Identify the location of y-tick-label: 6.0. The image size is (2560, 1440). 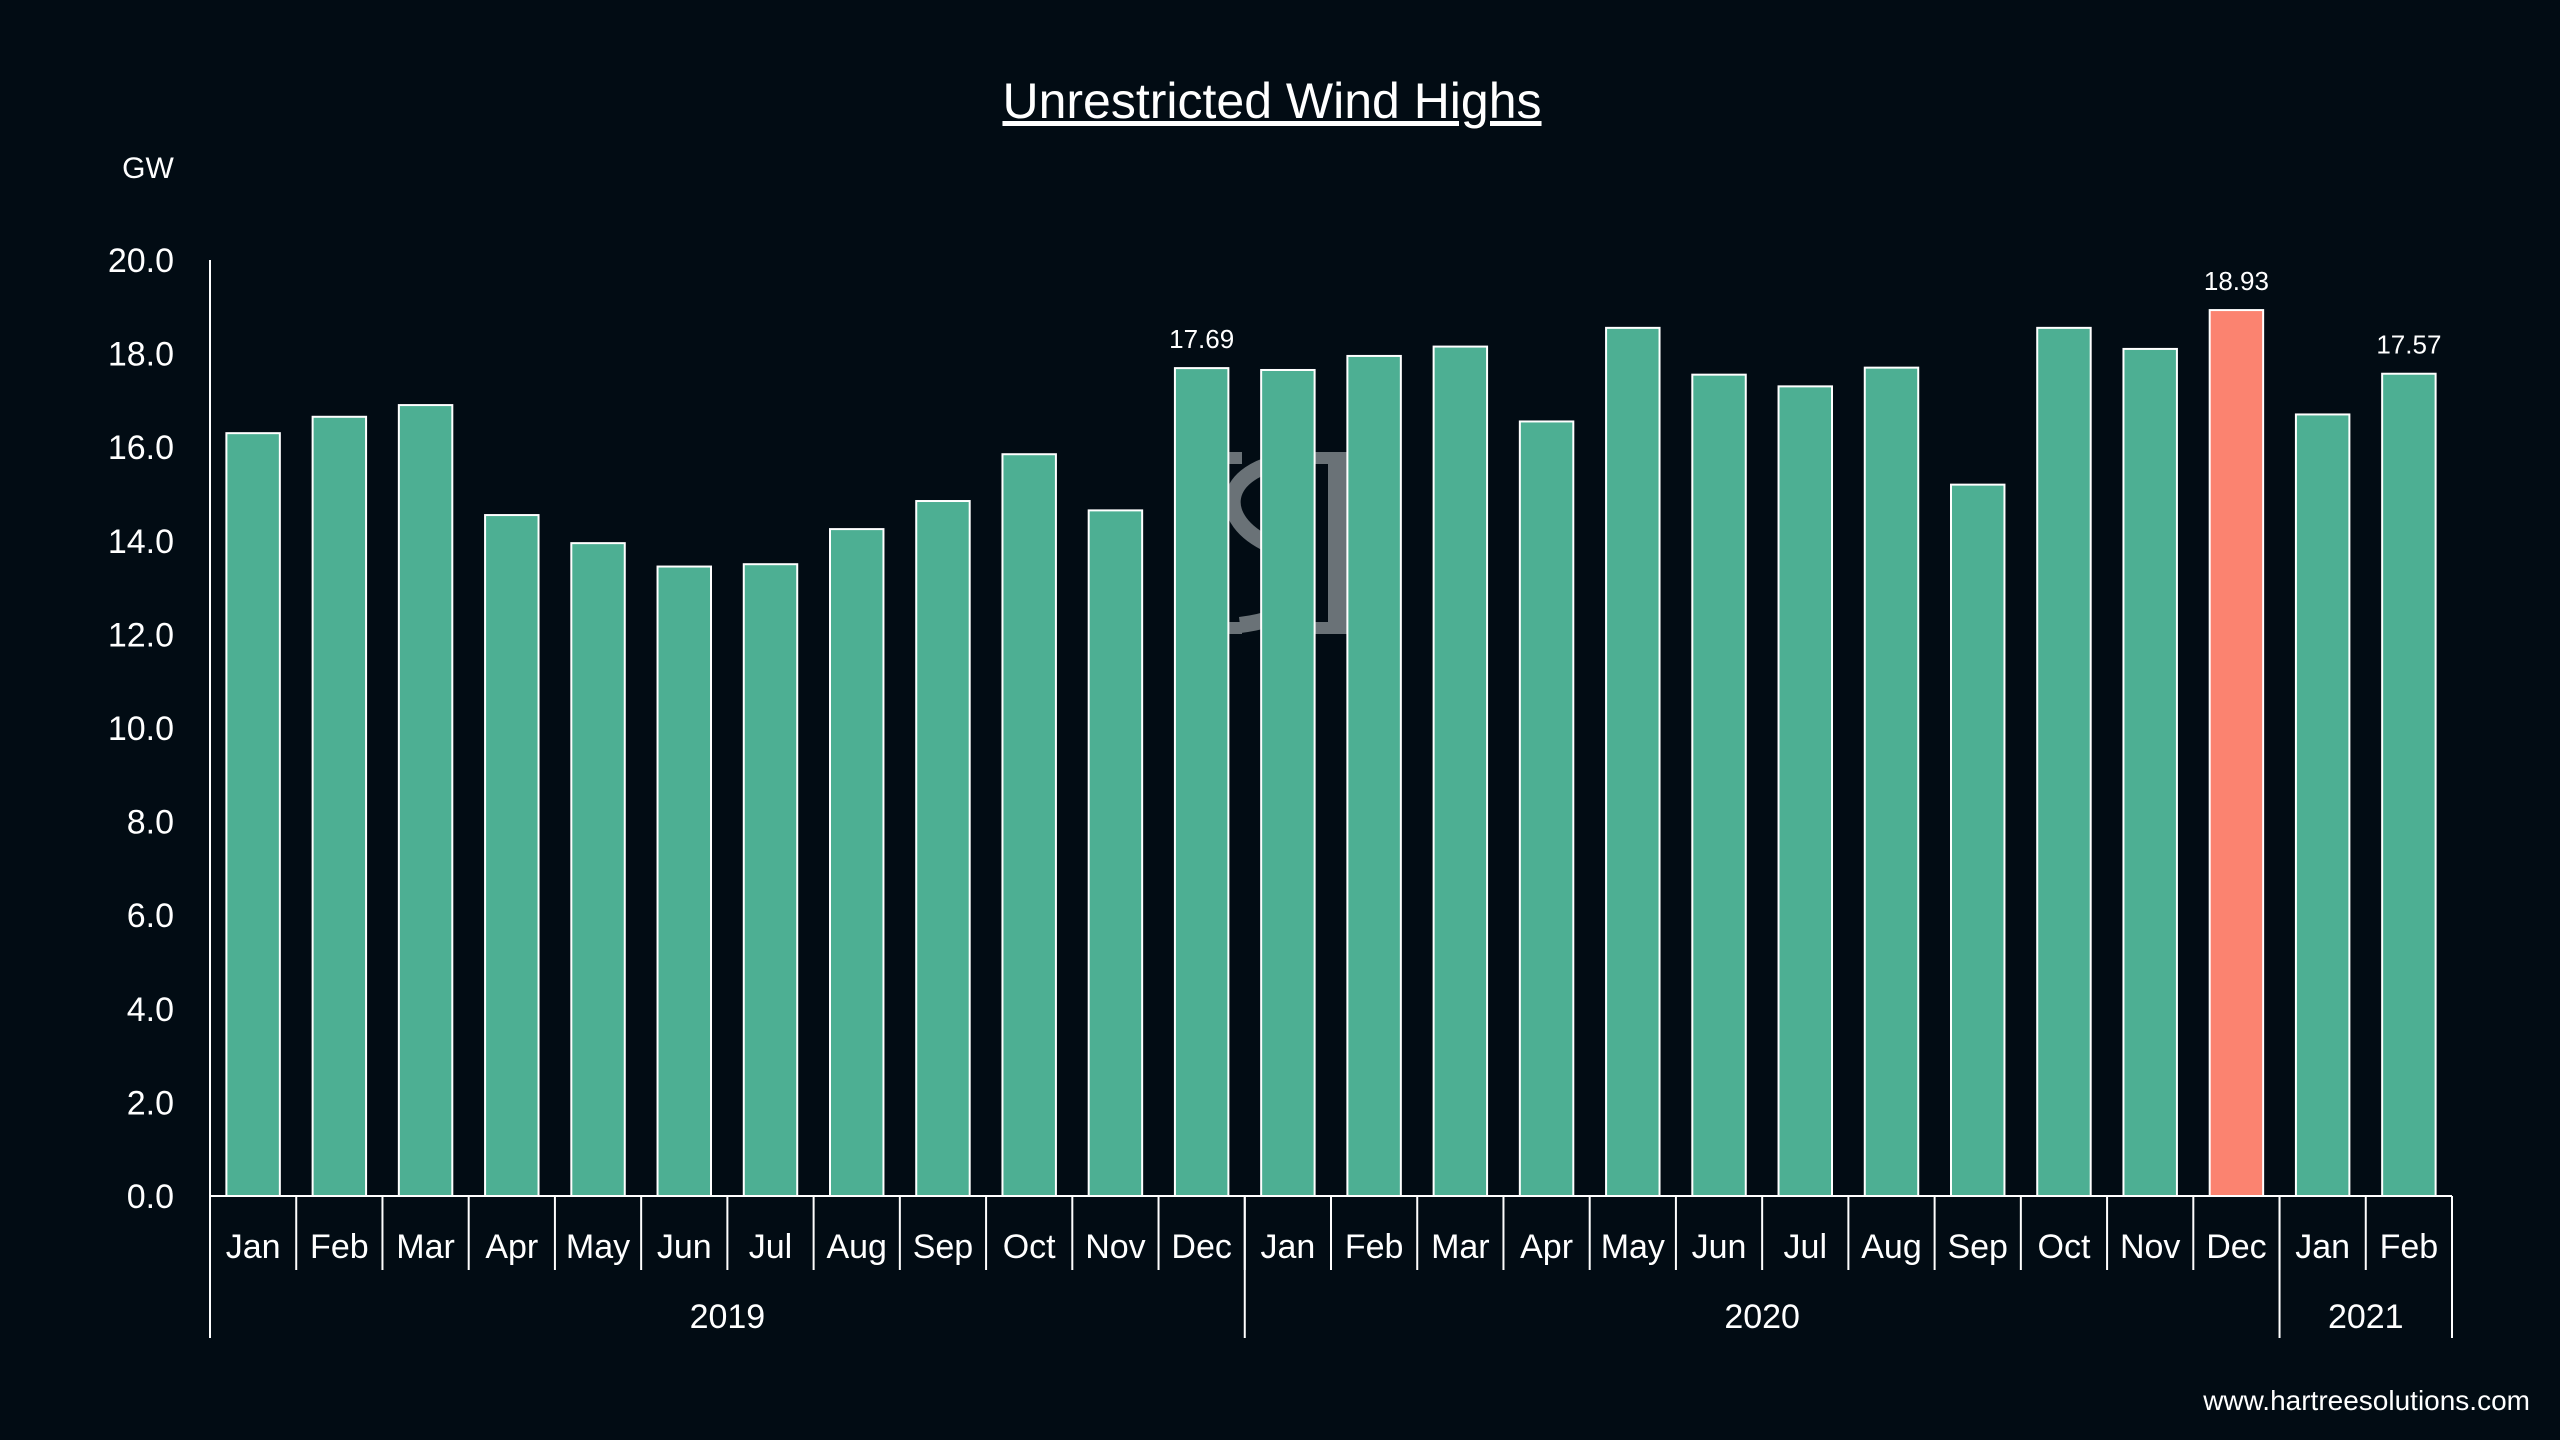
(150, 916).